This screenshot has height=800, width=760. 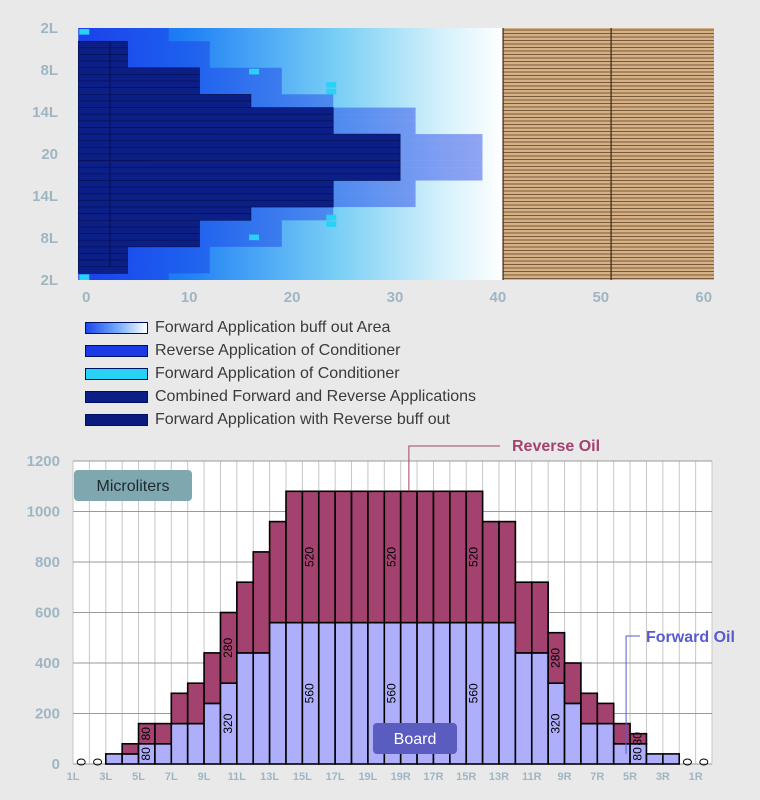 I want to click on x-tick-label: 3R, so click(x=663, y=777).